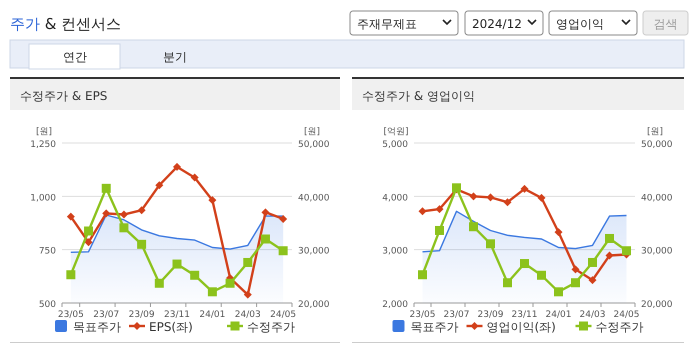 Image resolution: width=695 pixels, height=349 pixels. What do you see at coordinates (395, 145) in the screenshot?
I see `y-tick-label: 5,000` at bounding box center [395, 145].